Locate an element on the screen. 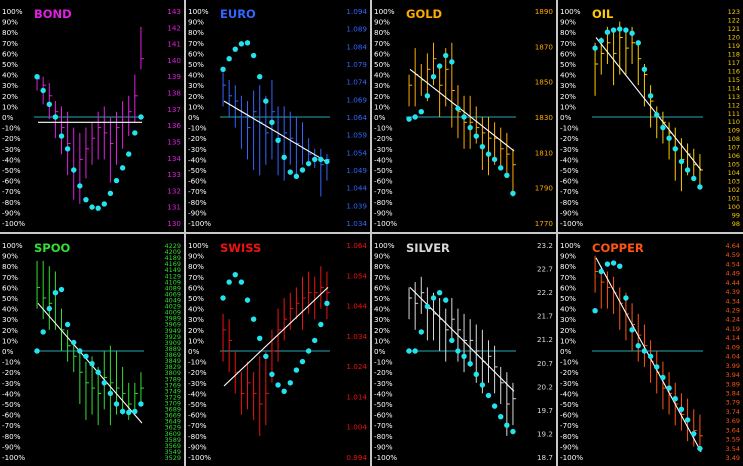 This screenshot has width=743, height=466. right-axis-tick: 1.049 is located at coordinates (356, 170).